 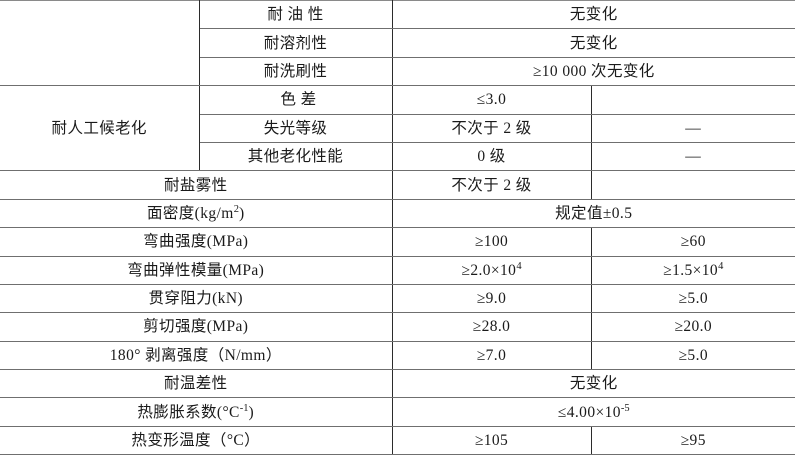 What do you see at coordinates (236, 209) in the screenshot?
I see `label-superscript: 2` at bounding box center [236, 209].